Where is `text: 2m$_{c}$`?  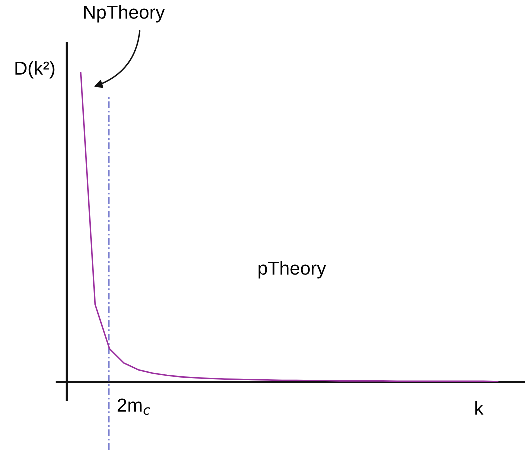 text: 2m$_{c}$ is located at coordinates (134, 407).